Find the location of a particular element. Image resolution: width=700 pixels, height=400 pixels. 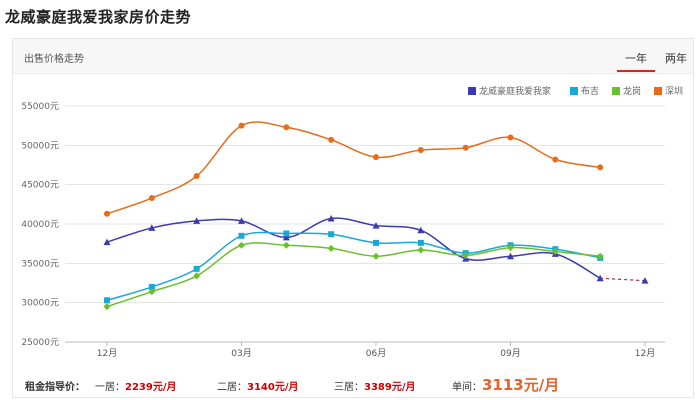

y-tick-label: 35000元 is located at coordinates (40, 264).